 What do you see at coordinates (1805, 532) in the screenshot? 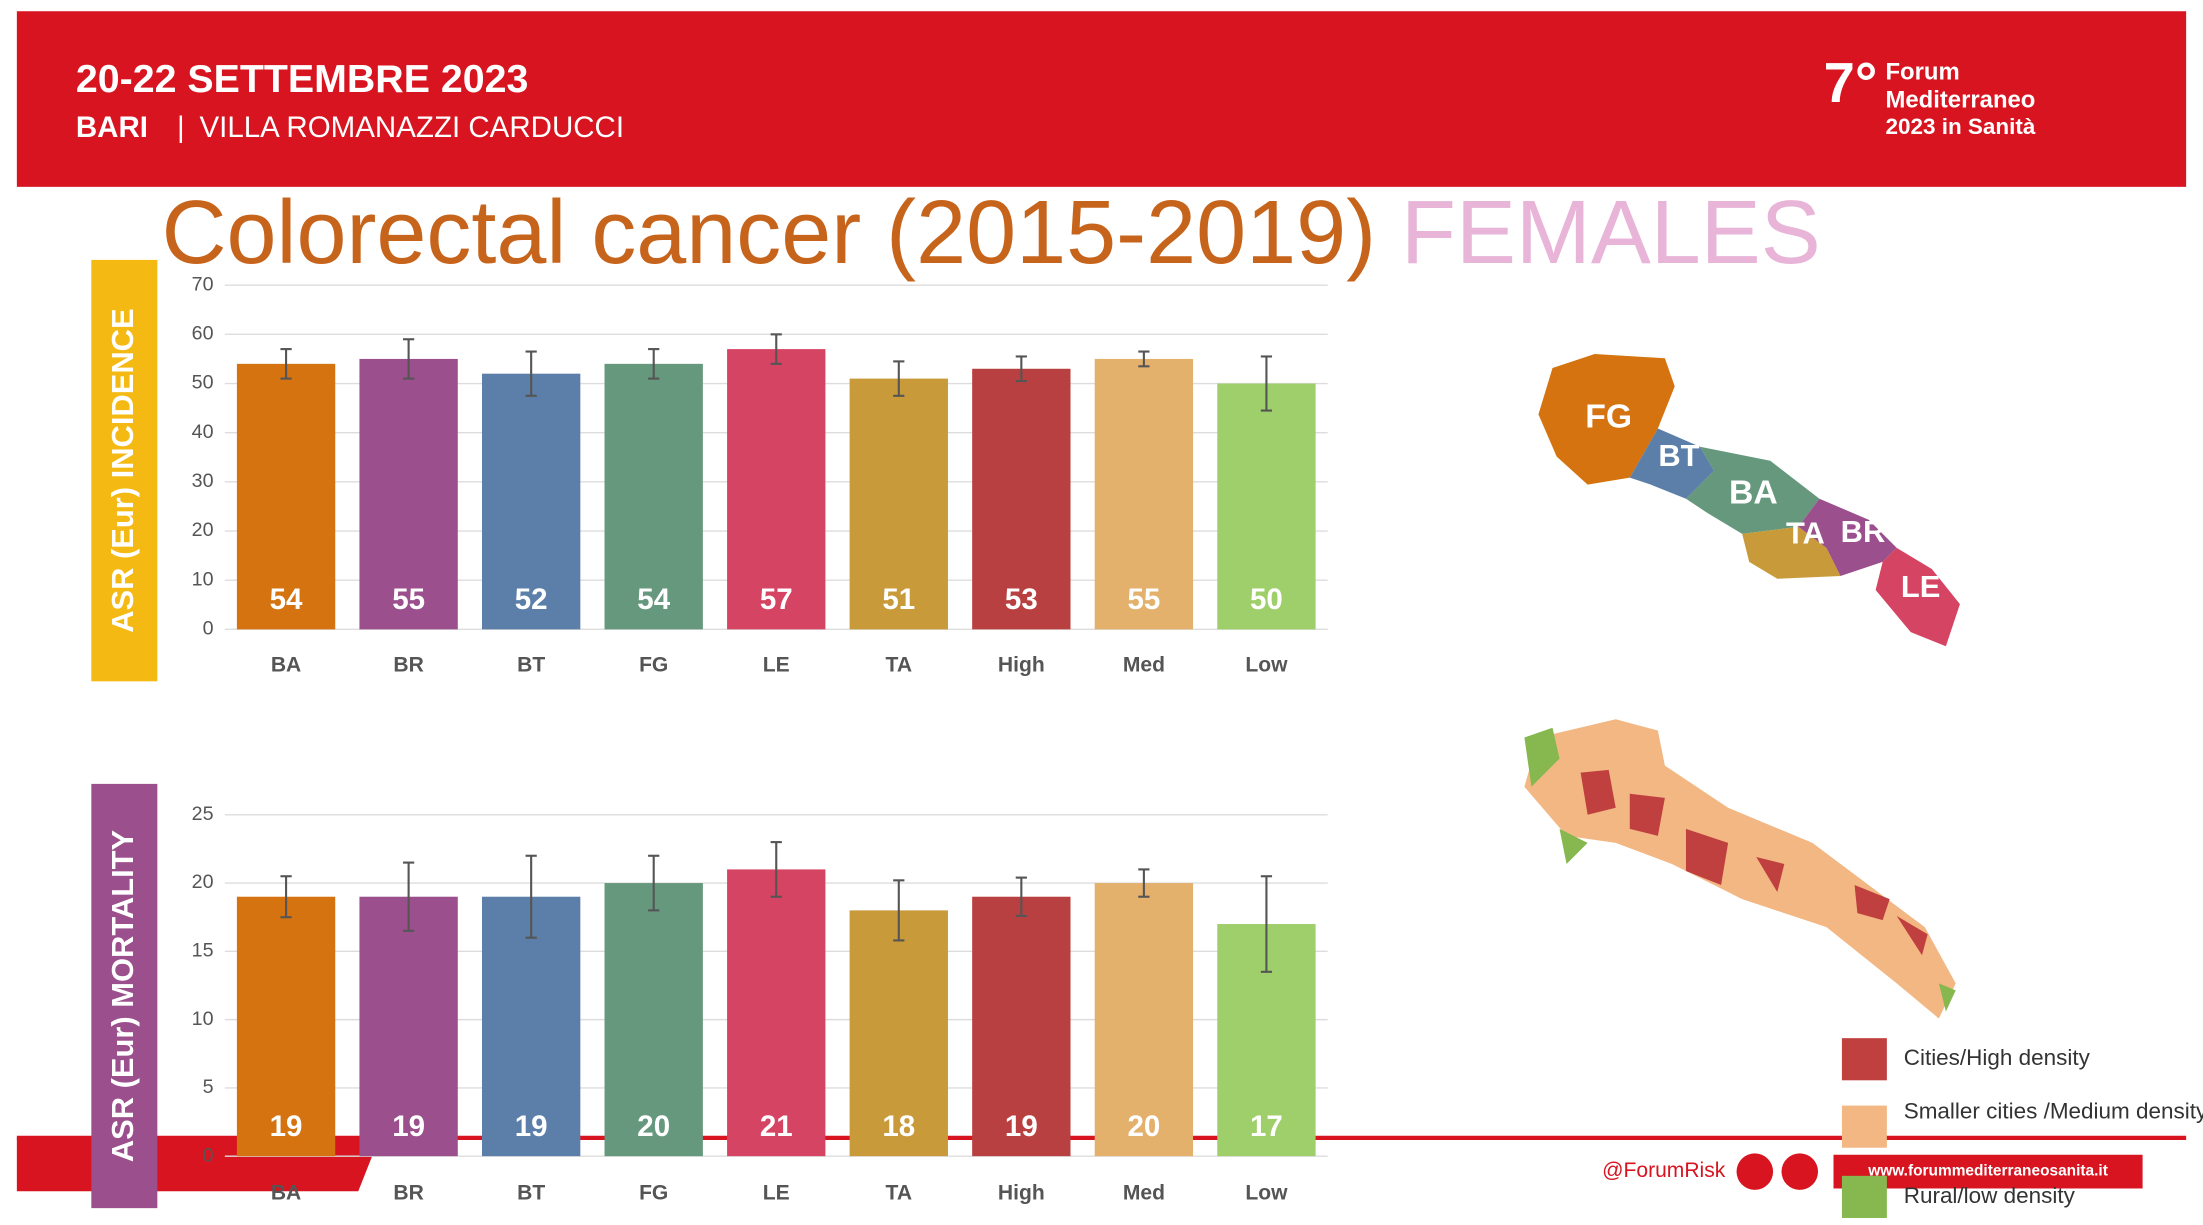
I see `map-label: TA` at bounding box center [1805, 532].